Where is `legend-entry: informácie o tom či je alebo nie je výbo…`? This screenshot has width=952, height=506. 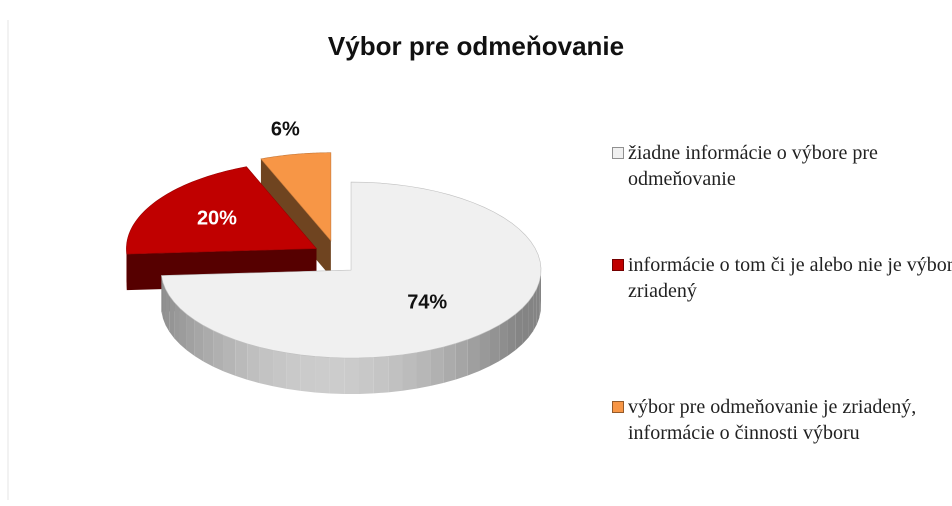 legend-entry: informácie o tom či je alebo nie je výbo… is located at coordinates (782, 278).